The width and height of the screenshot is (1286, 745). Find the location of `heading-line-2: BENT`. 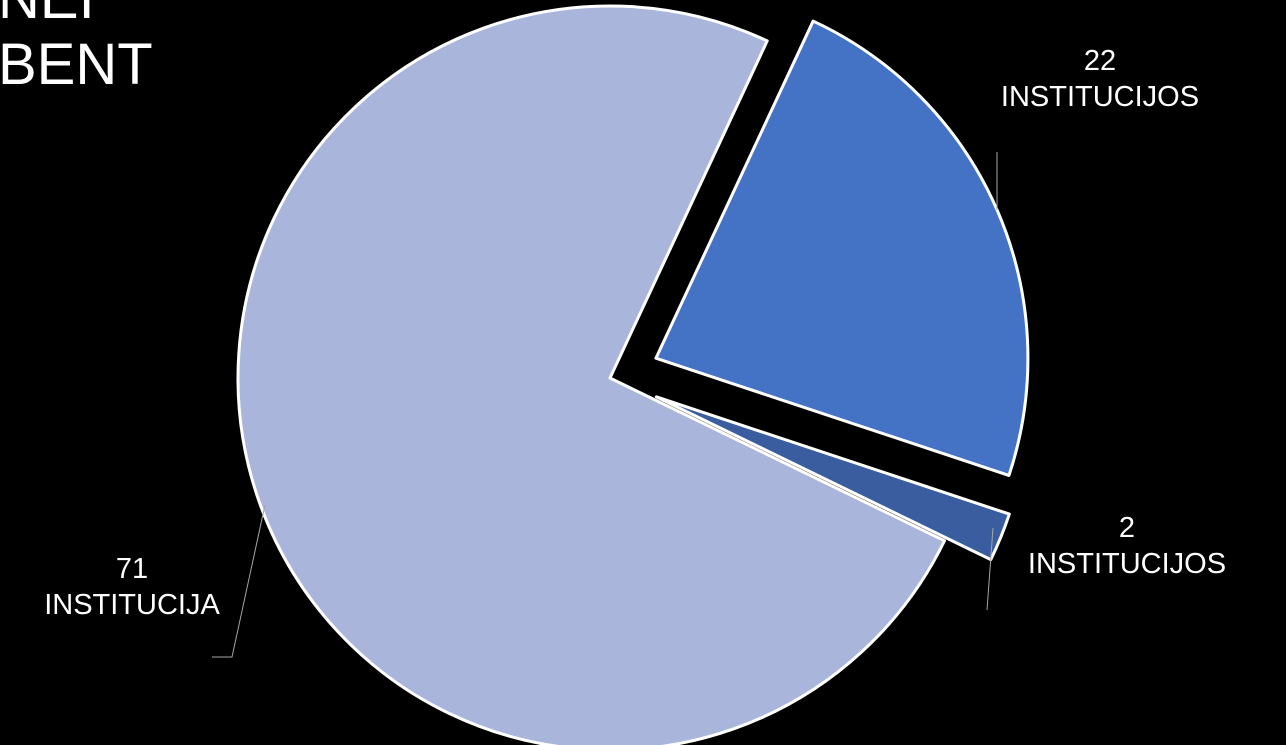

heading-line-2: BENT is located at coordinates (76, 64).